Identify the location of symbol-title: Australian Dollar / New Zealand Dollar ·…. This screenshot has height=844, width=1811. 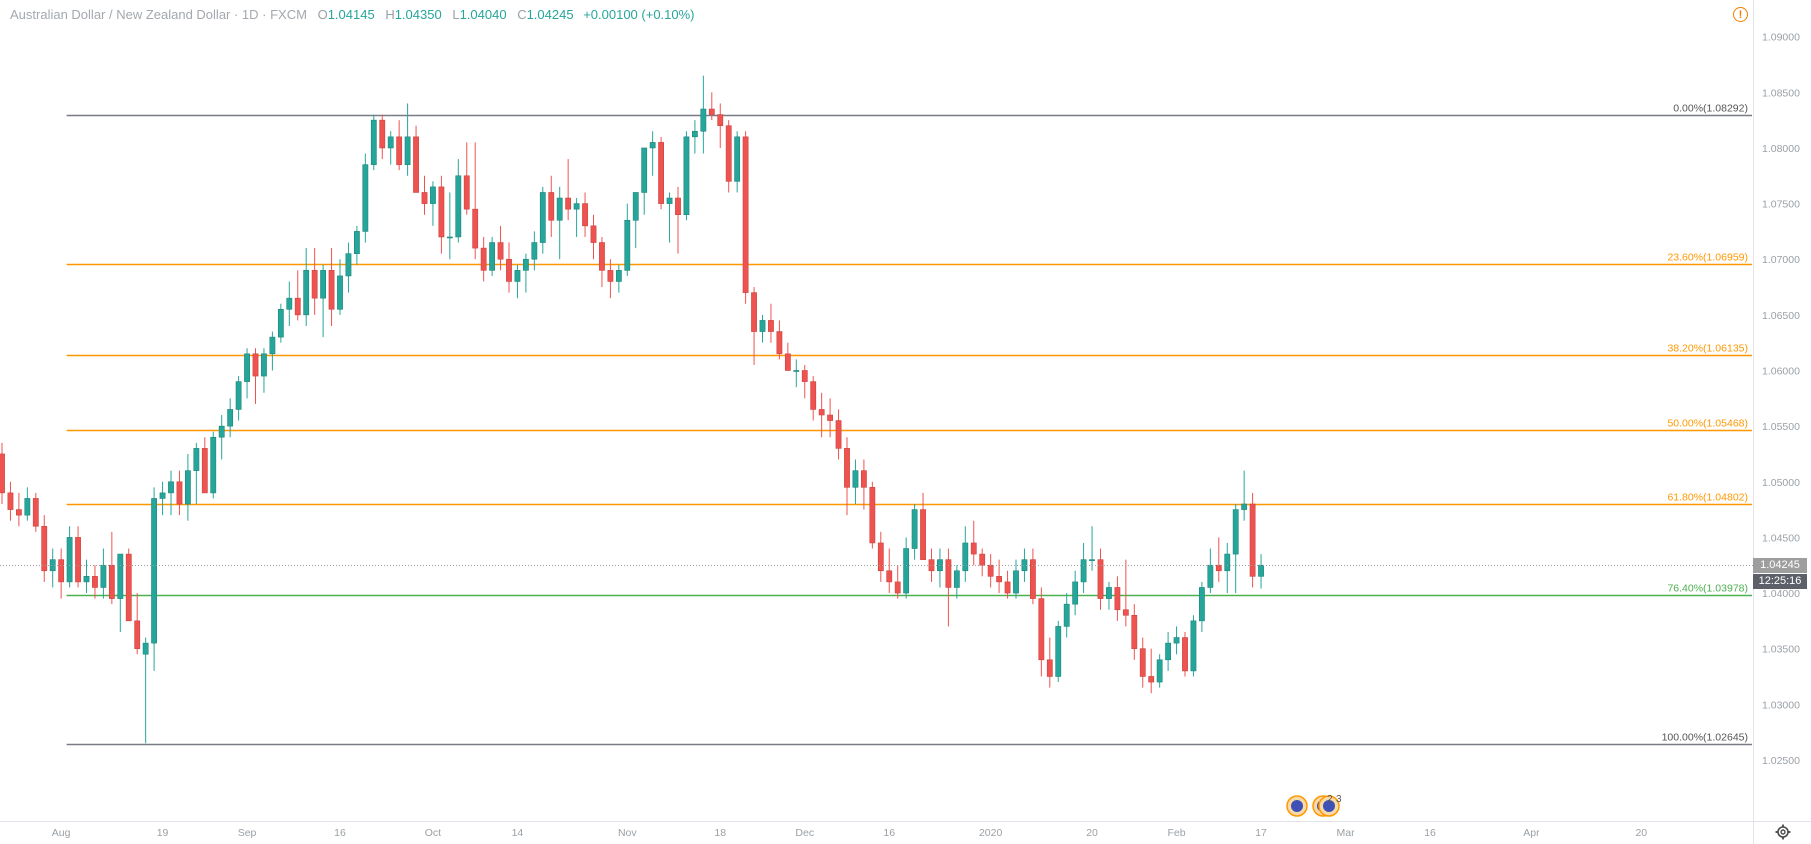
(158, 14).